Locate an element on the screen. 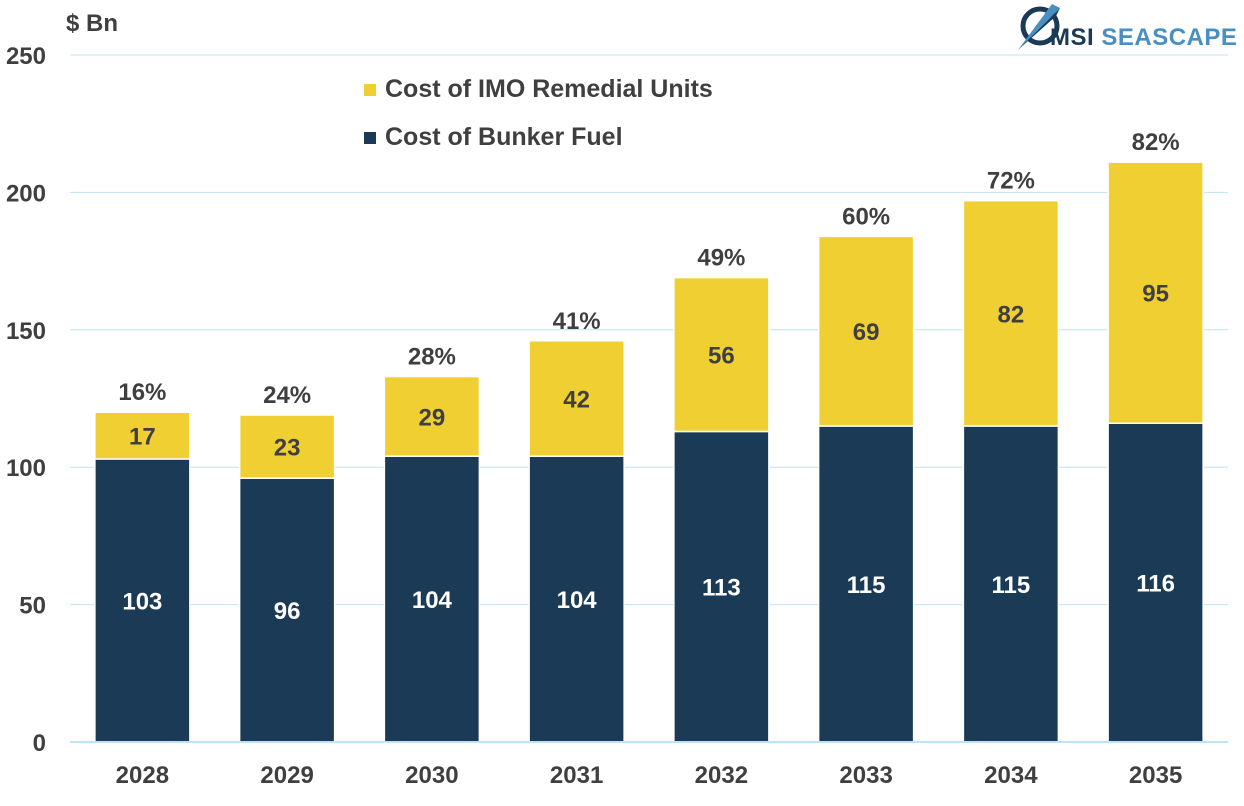 Image resolution: width=1244 pixels, height=806 pixels. x-tick-label: 2031 is located at coordinates (576, 775).